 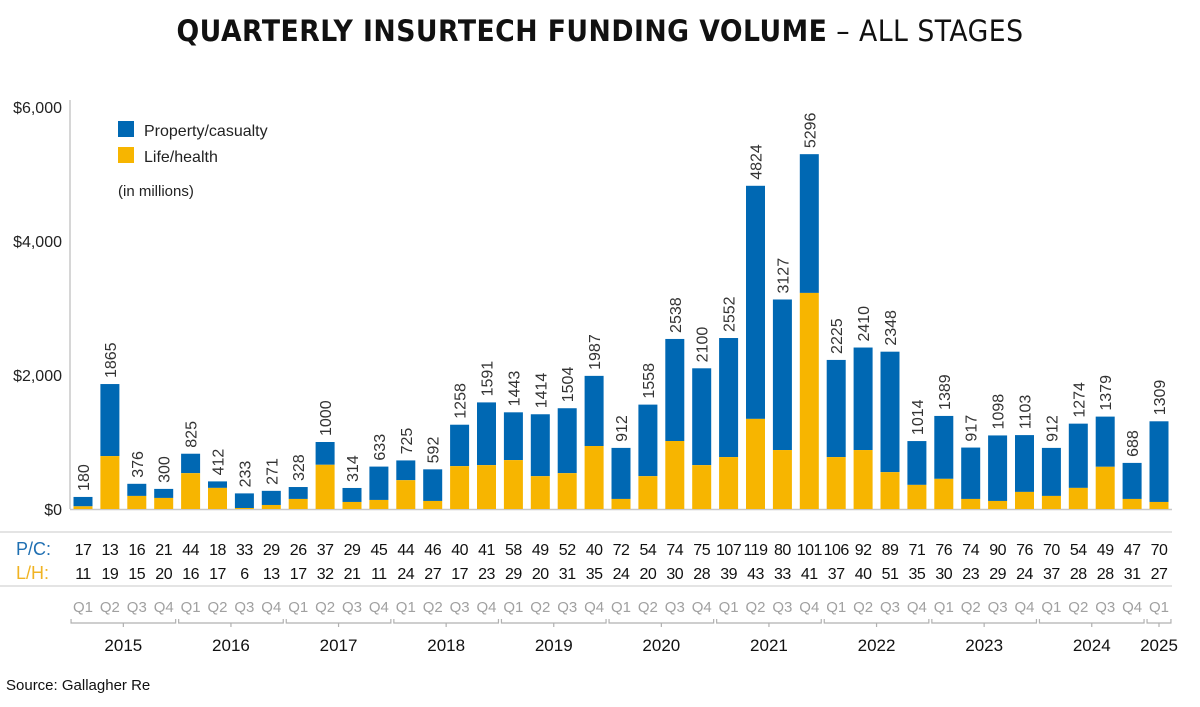 I want to click on y-tick-label: $0, so click(x=53, y=510).